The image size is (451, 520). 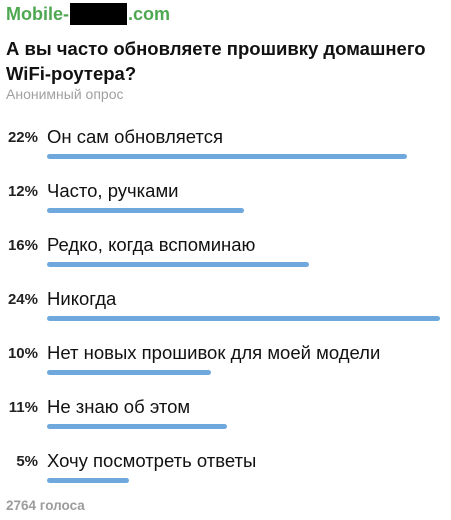 What do you see at coordinates (225, 313) in the screenshot?
I see `poll-option: 24% Никогда` at bounding box center [225, 313].